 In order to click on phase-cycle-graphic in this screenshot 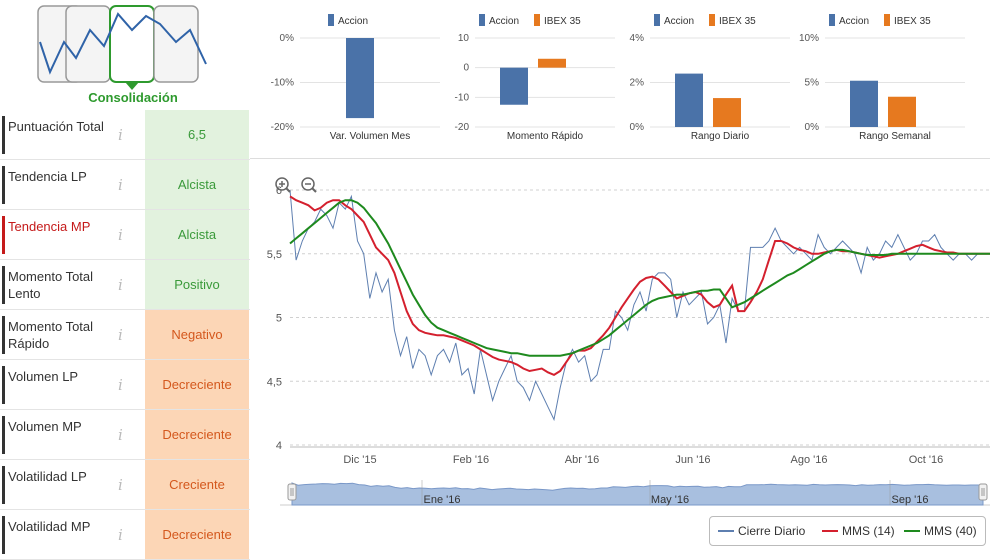, I will do `click(122, 47)`.